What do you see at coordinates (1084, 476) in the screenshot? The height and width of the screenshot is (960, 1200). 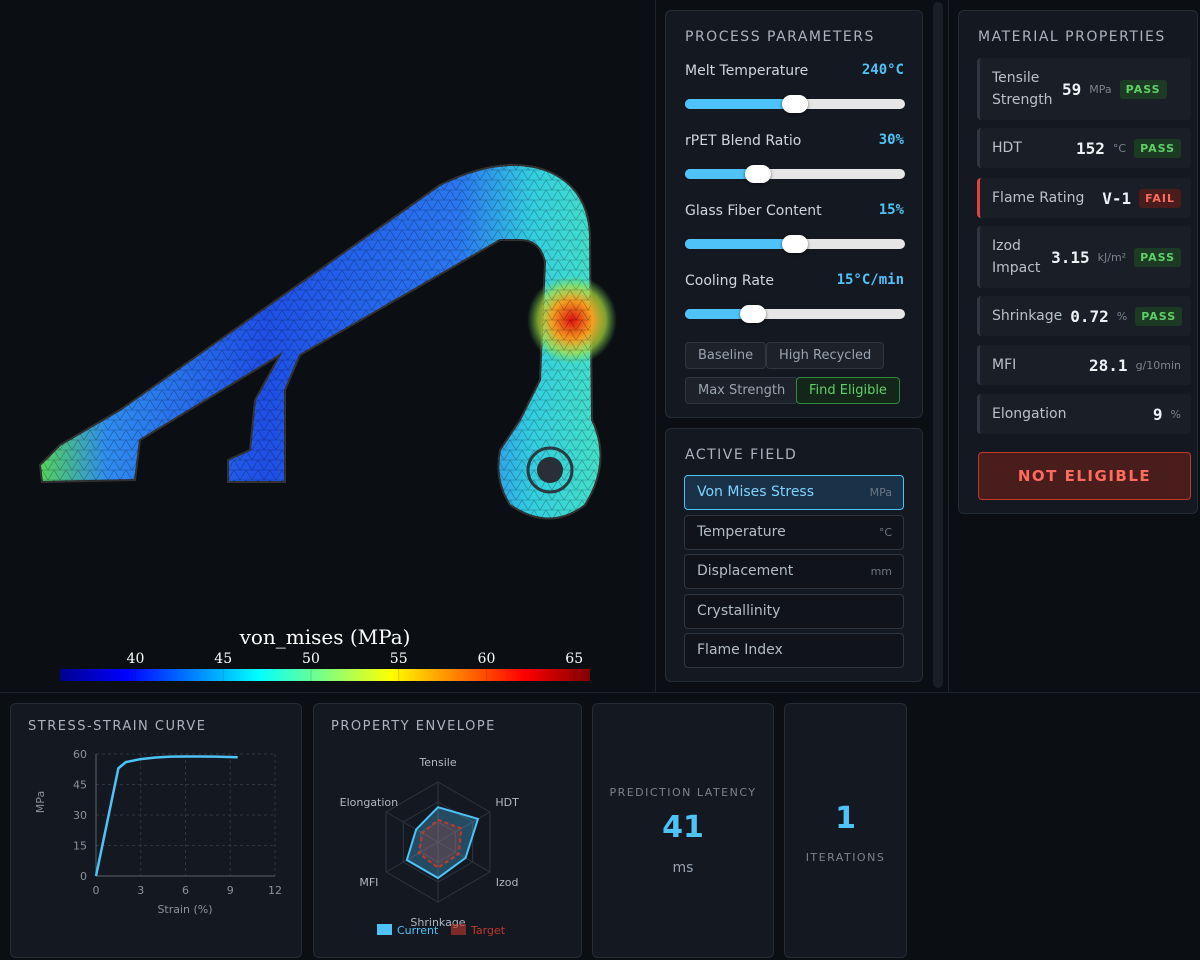 I see `verdict-button: NOT ELIGIBLE` at bounding box center [1084, 476].